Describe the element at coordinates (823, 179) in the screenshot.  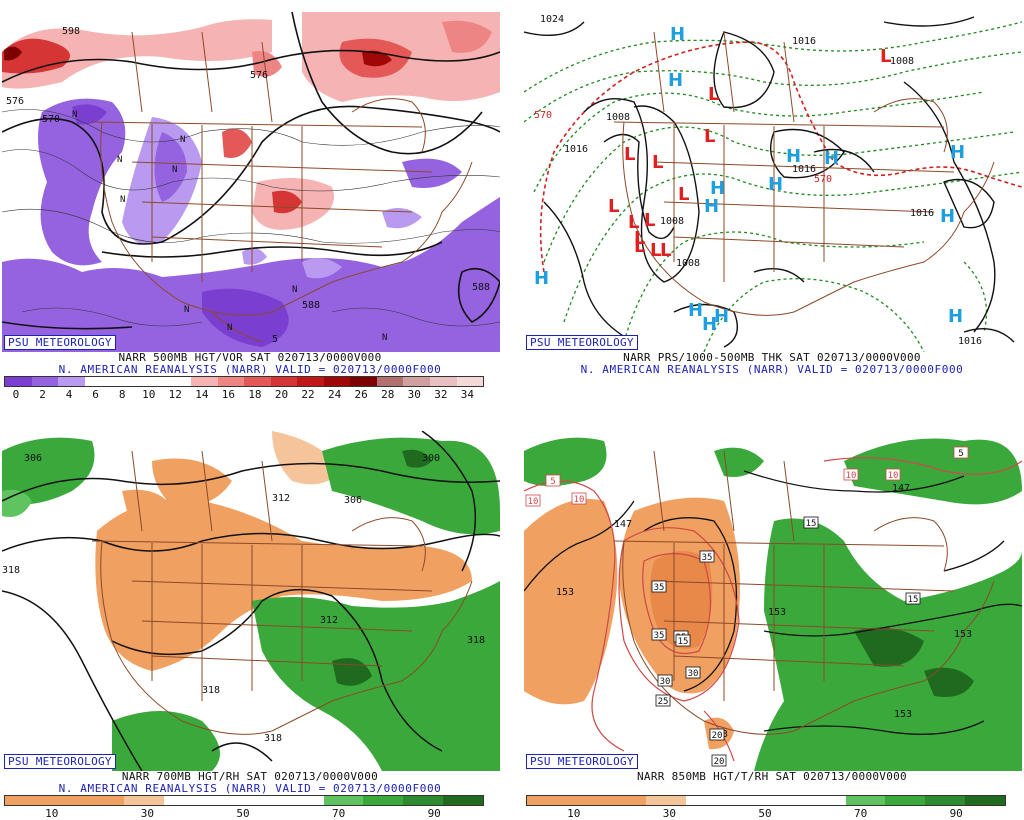
I see `svg-text: 570` at that location.